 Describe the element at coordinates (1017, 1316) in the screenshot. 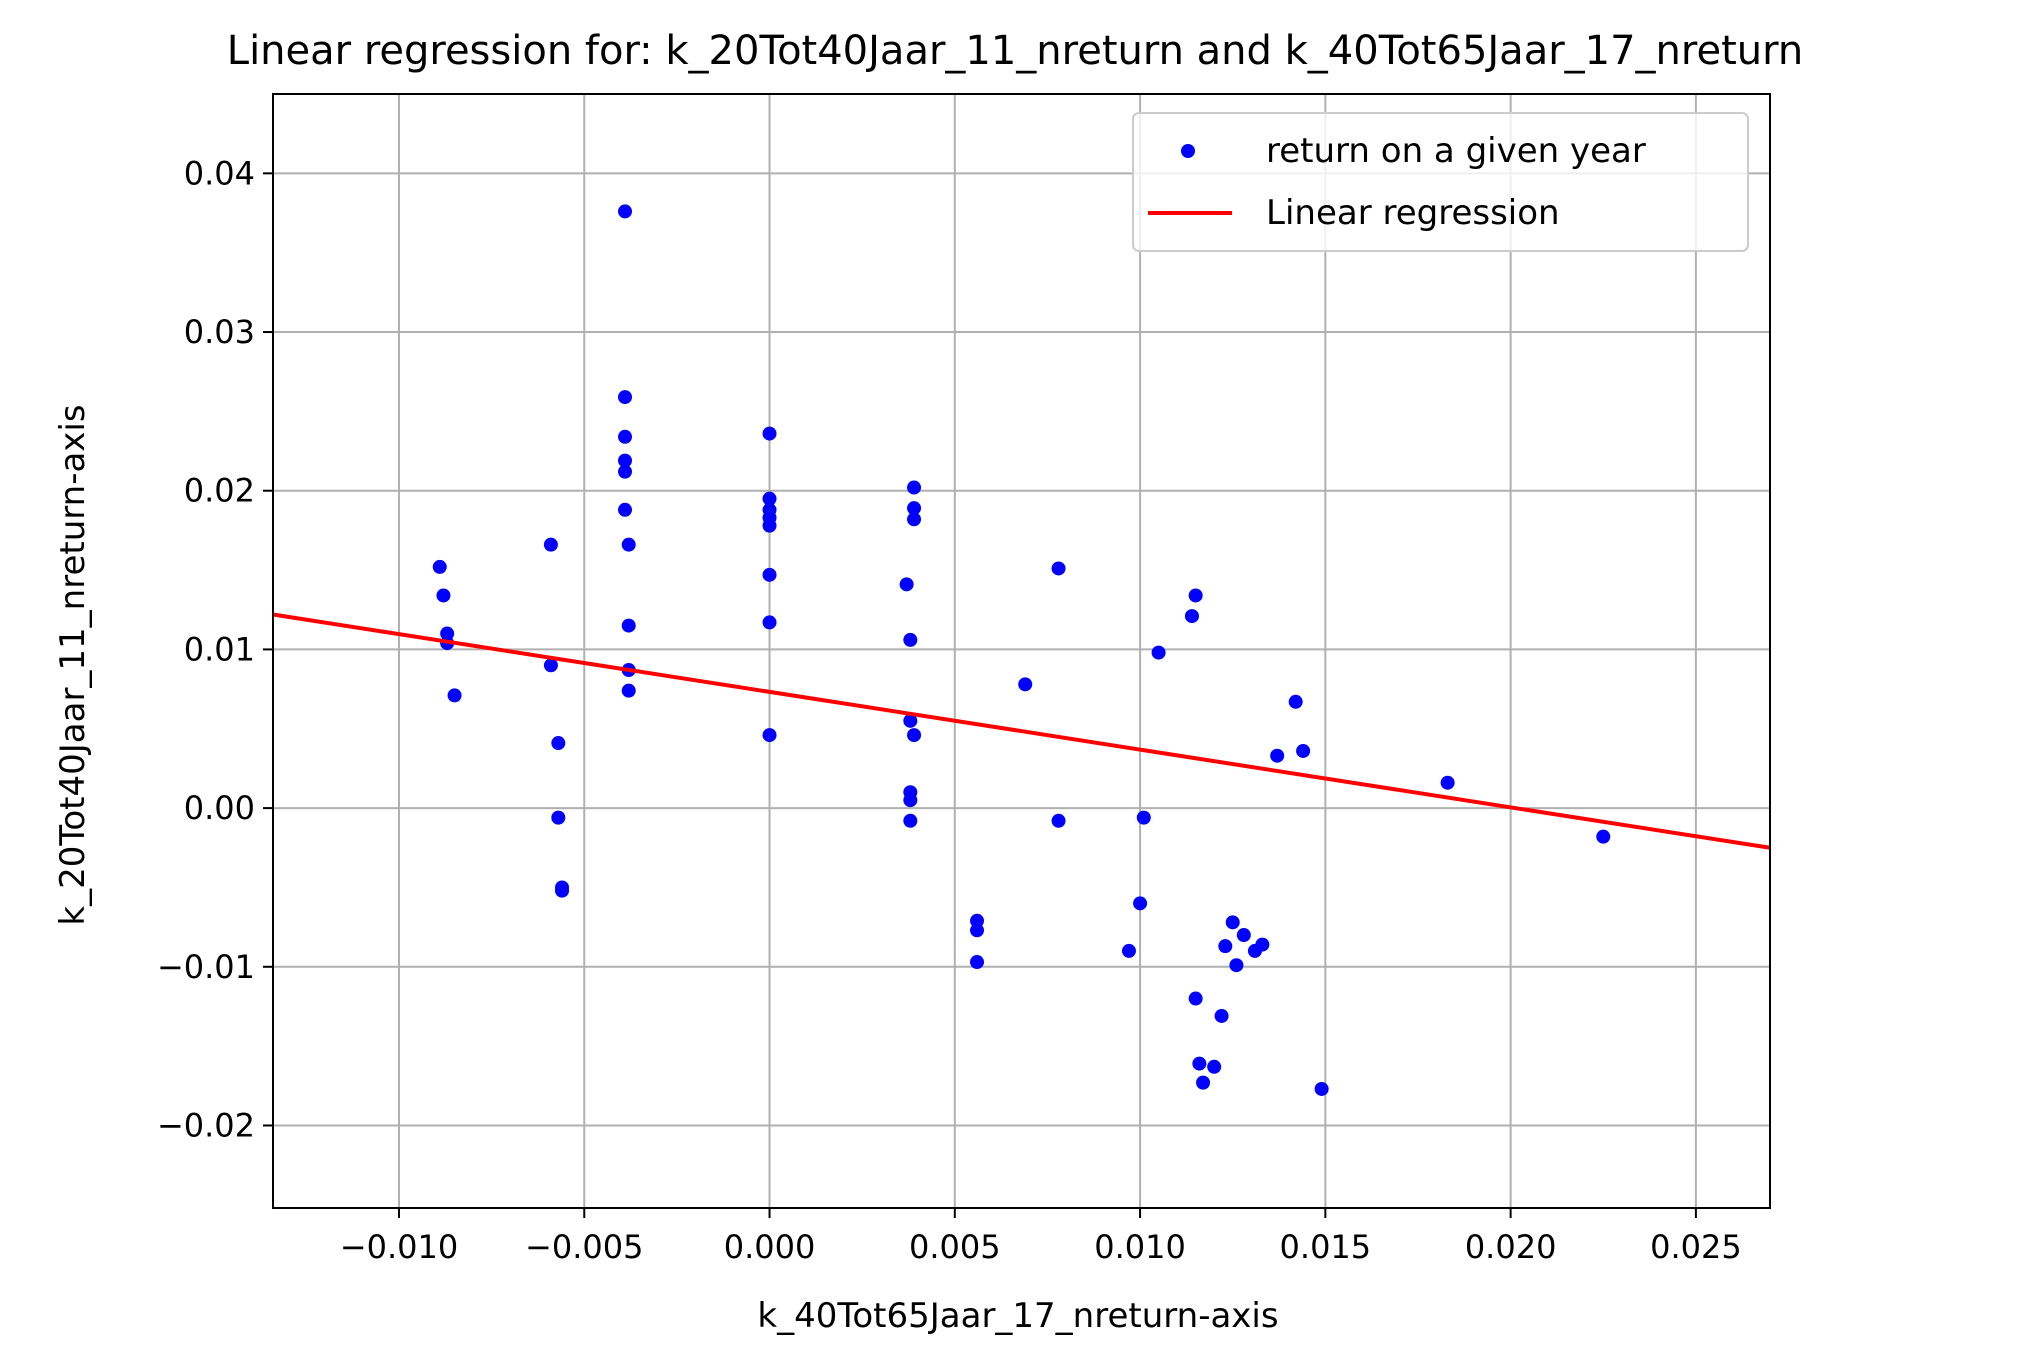

I see `x-axis-label: k_40Tot65Jaar_17_nreturn-axis` at that location.